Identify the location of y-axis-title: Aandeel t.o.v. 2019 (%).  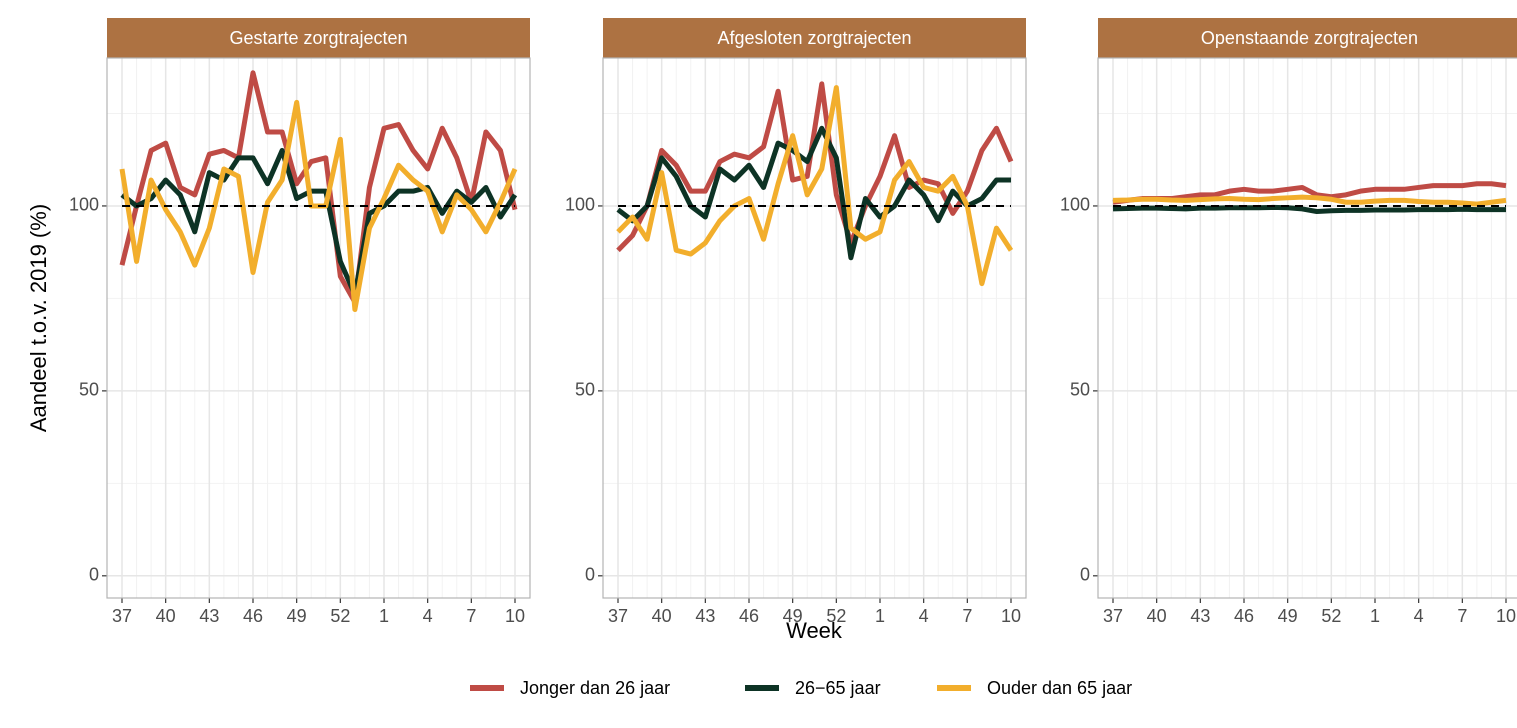
(38, 318).